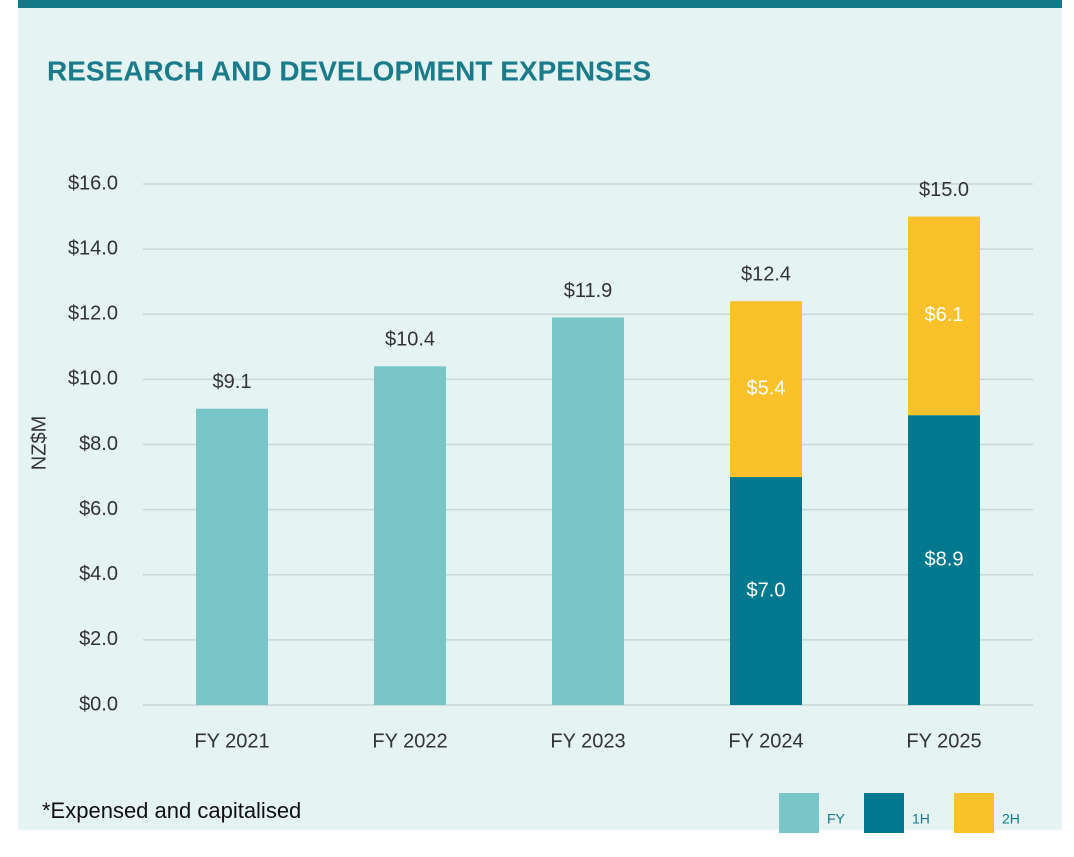  I want to click on x-tick-label: FY 2023, so click(587, 741).